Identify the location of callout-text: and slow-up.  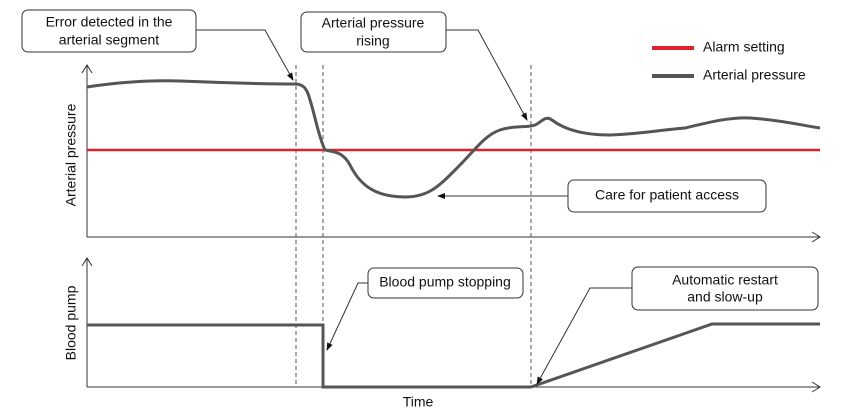
(725, 297).